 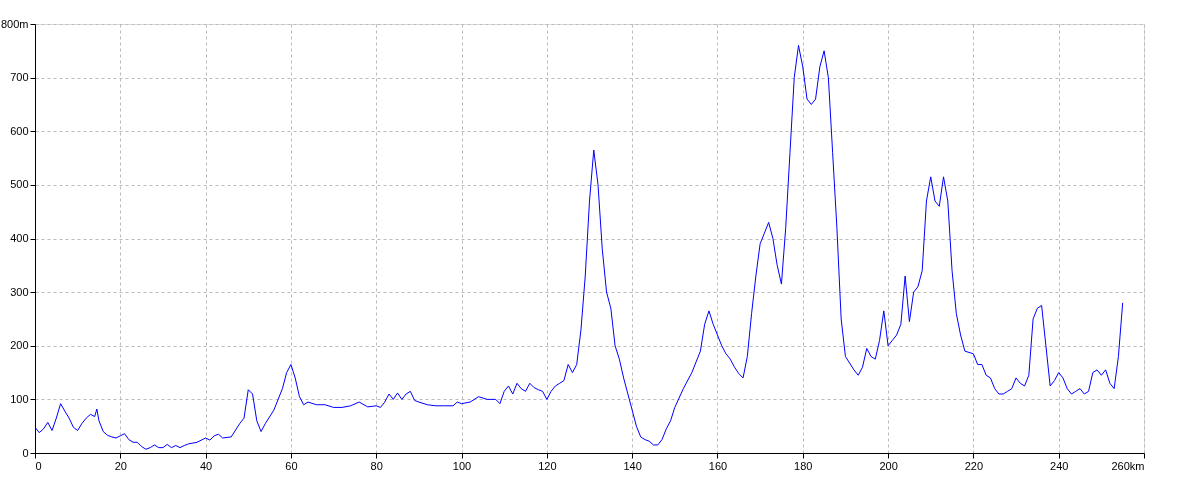 I want to click on y-tick-label: 100, so click(x=19, y=398).